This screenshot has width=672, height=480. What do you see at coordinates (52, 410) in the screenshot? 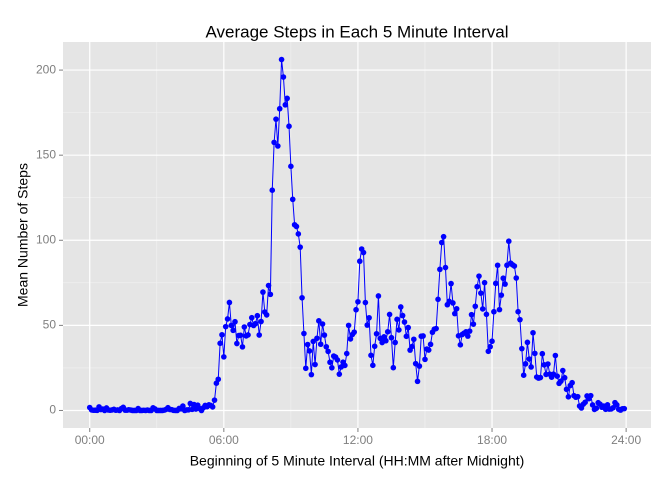
I see `y-tick-label: 0` at bounding box center [52, 410].